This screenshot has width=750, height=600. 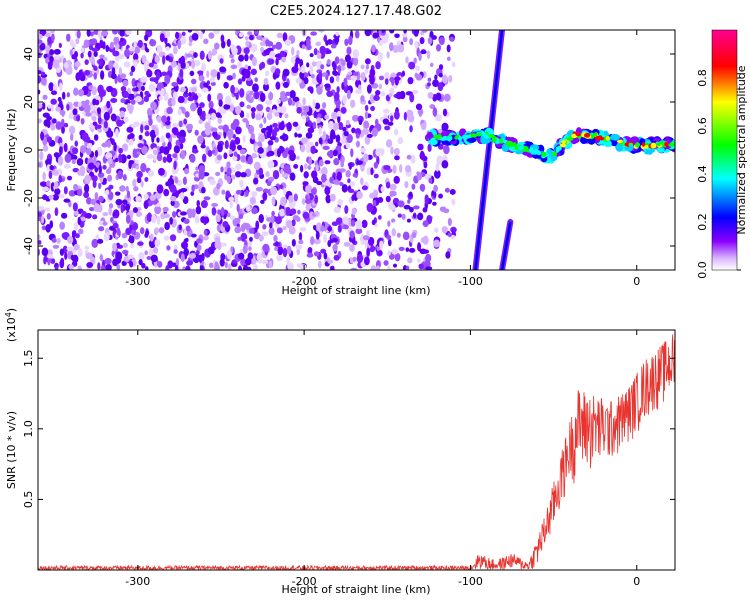 What do you see at coordinates (429, 135) in the screenshot?
I see `ridge-cell` at bounding box center [429, 135].